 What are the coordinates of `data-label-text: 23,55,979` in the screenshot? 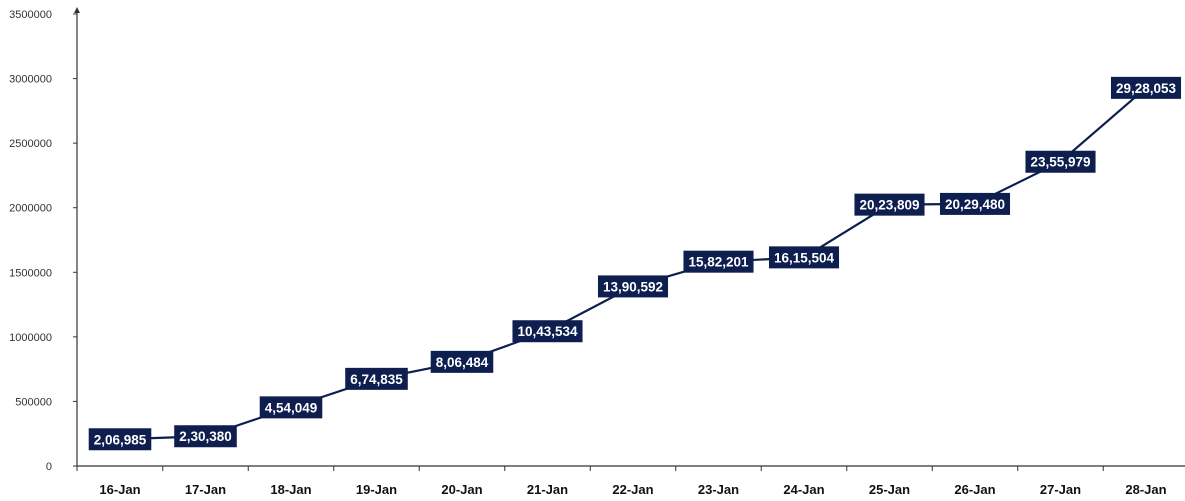 It's located at (1060, 162).